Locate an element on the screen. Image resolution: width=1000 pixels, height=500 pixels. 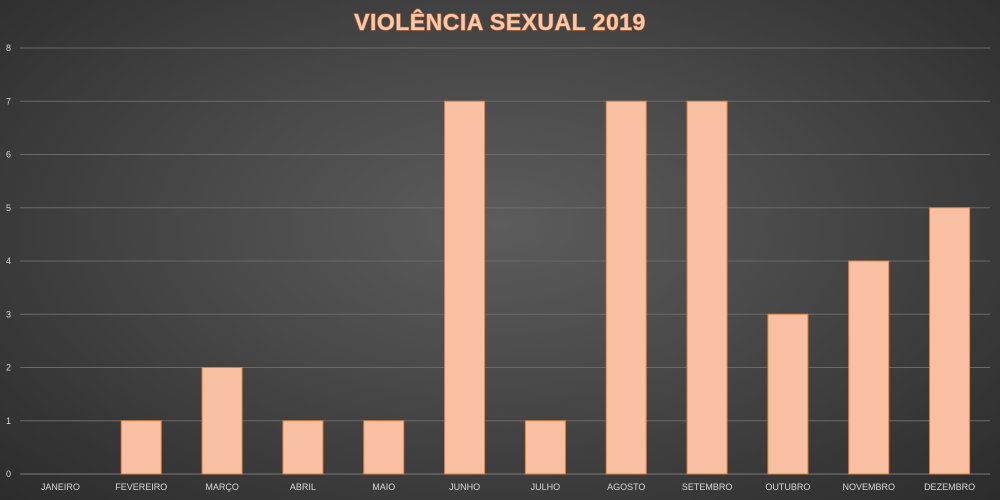
y-tick-label: 8 is located at coordinates (8, 48).